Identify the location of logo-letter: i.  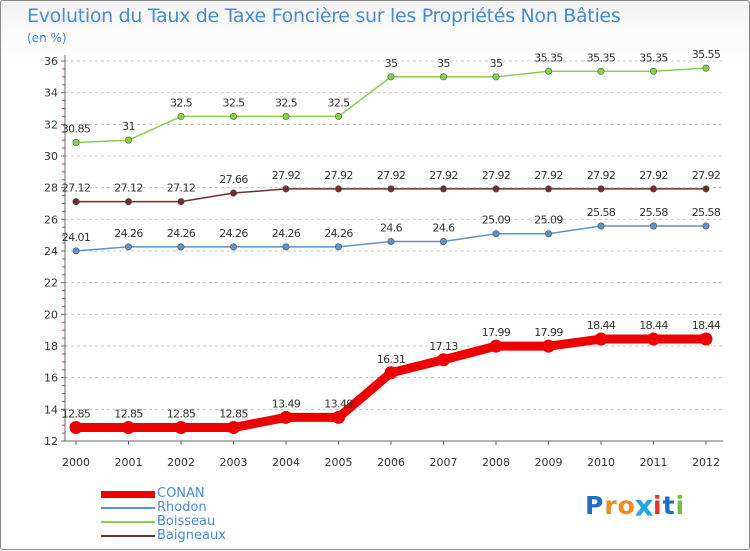
(658, 505).